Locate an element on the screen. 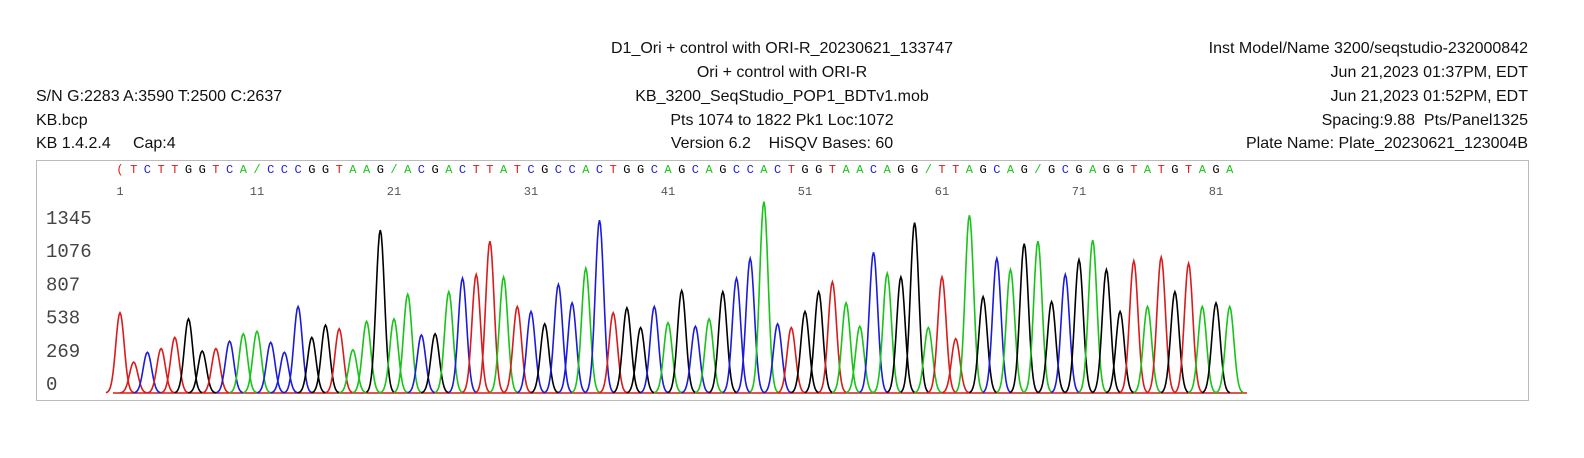  header-line: Ori + control with ORI-R is located at coordinates (782, 73).